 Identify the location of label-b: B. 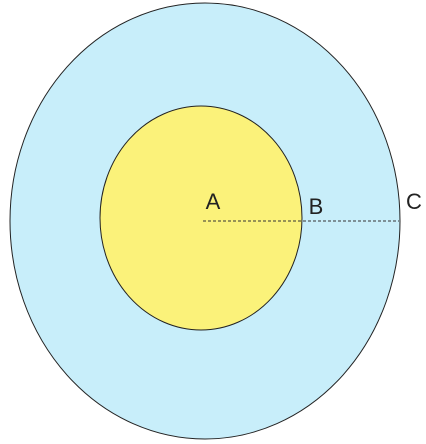
(316, 206).